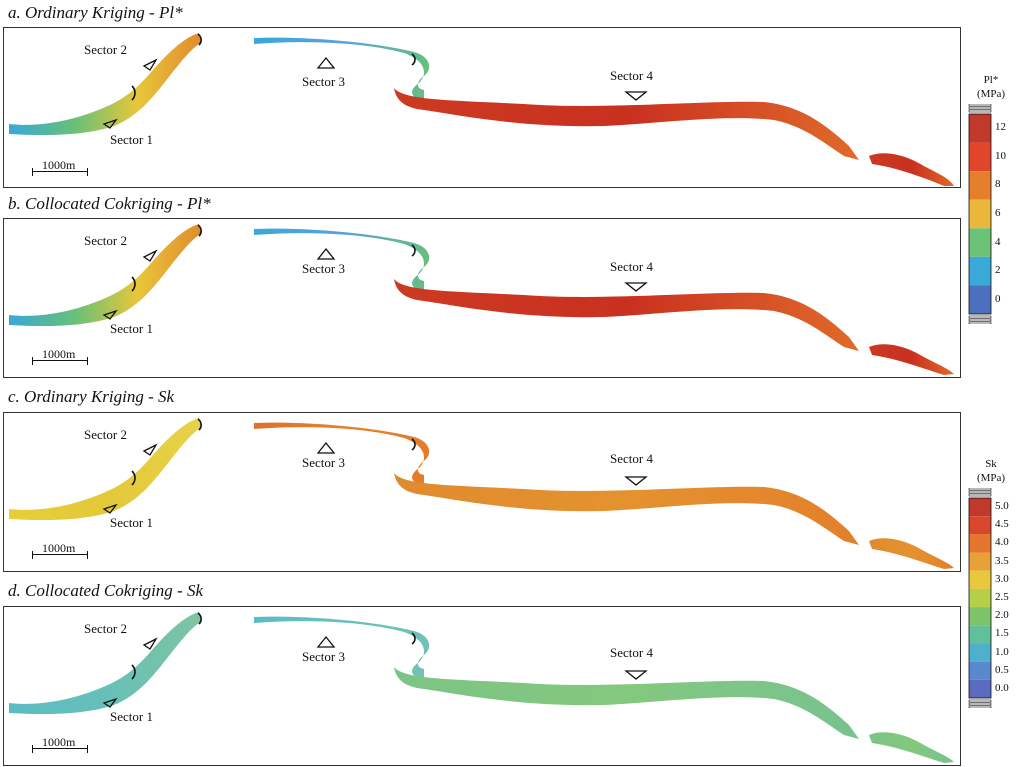 The width and height of the screenshot is (1020, 767). Describe the element at coordinates (991, 464) in the screenshot. I see `legend-sk-title: Sk` at that location.